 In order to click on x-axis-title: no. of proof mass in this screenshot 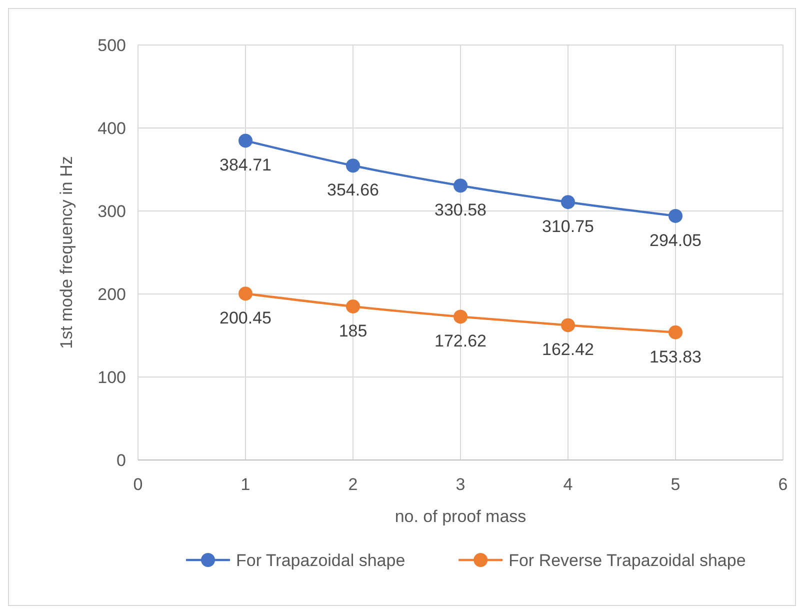, I will do `click(460, 516)`.